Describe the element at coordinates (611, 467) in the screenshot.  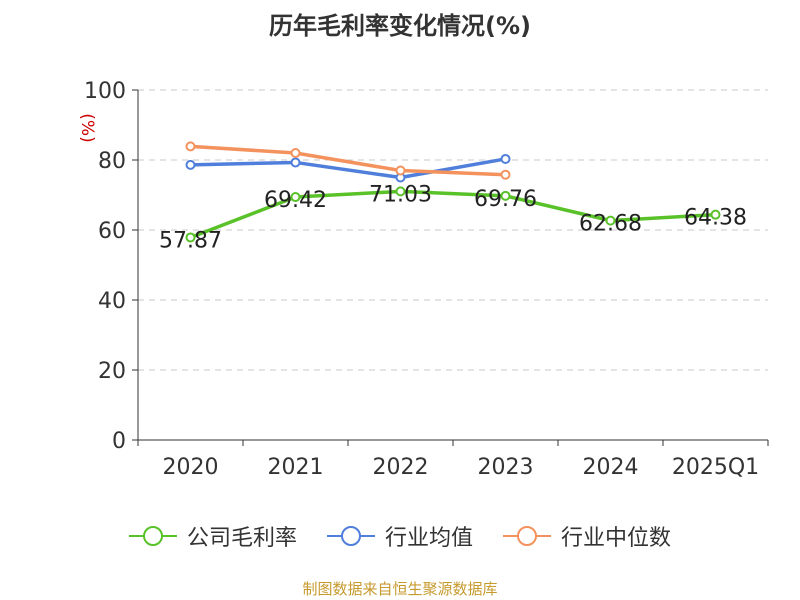
I see `x-tick-label: 2024` at that location.